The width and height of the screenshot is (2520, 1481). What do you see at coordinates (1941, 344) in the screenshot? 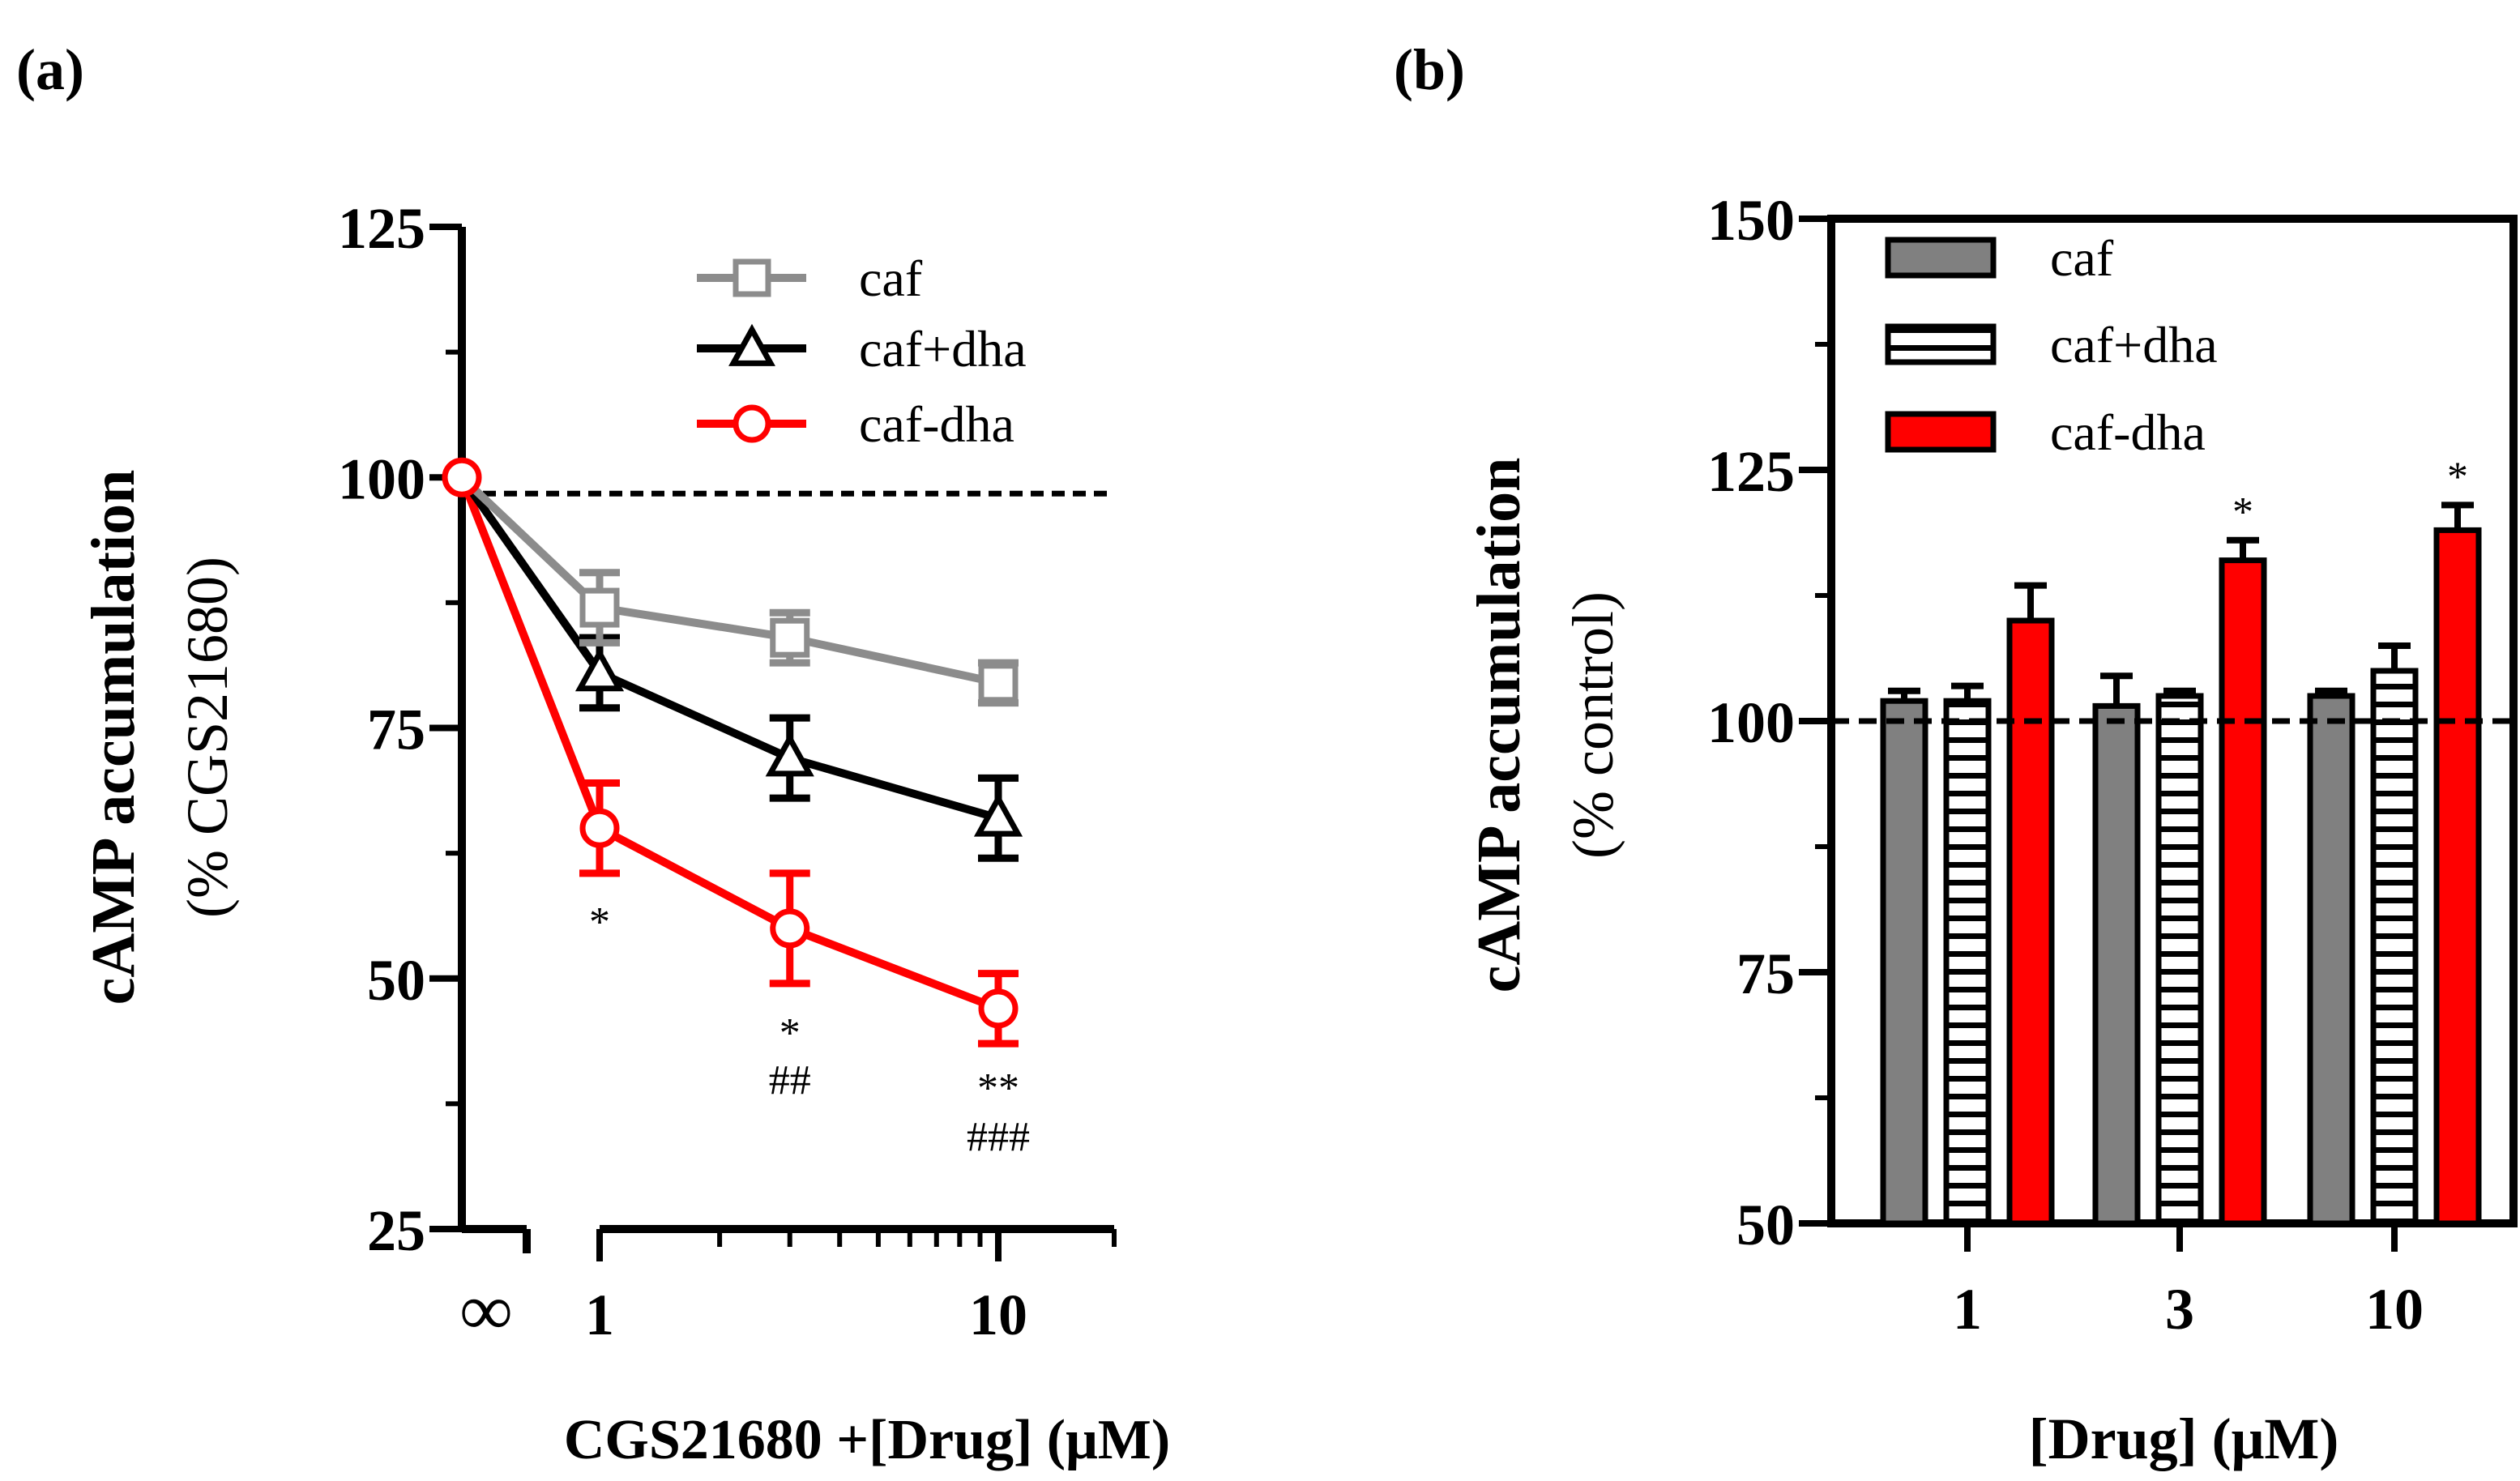
I see `legend-swatch-caf+dha` at bounding box center [1941, 344].